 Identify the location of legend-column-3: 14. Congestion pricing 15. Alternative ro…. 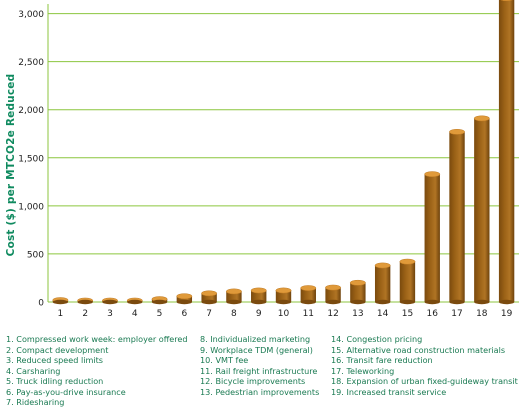
(424, 365).